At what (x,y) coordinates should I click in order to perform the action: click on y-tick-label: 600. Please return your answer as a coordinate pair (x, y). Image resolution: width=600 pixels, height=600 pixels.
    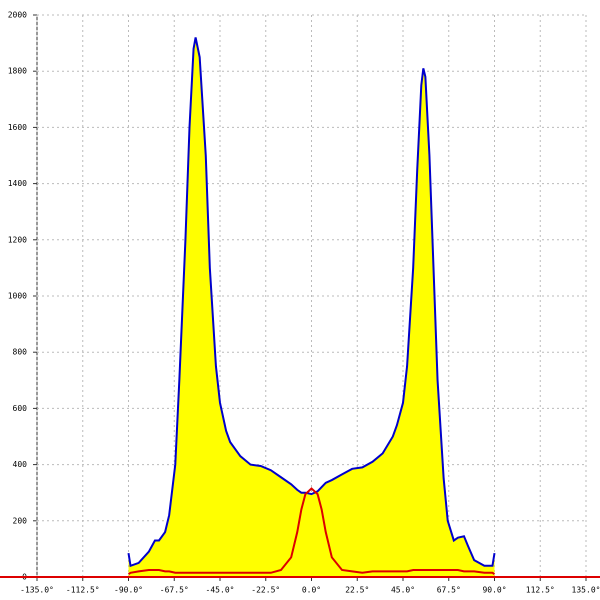
    Looking at the image, I should click on (20, 408).